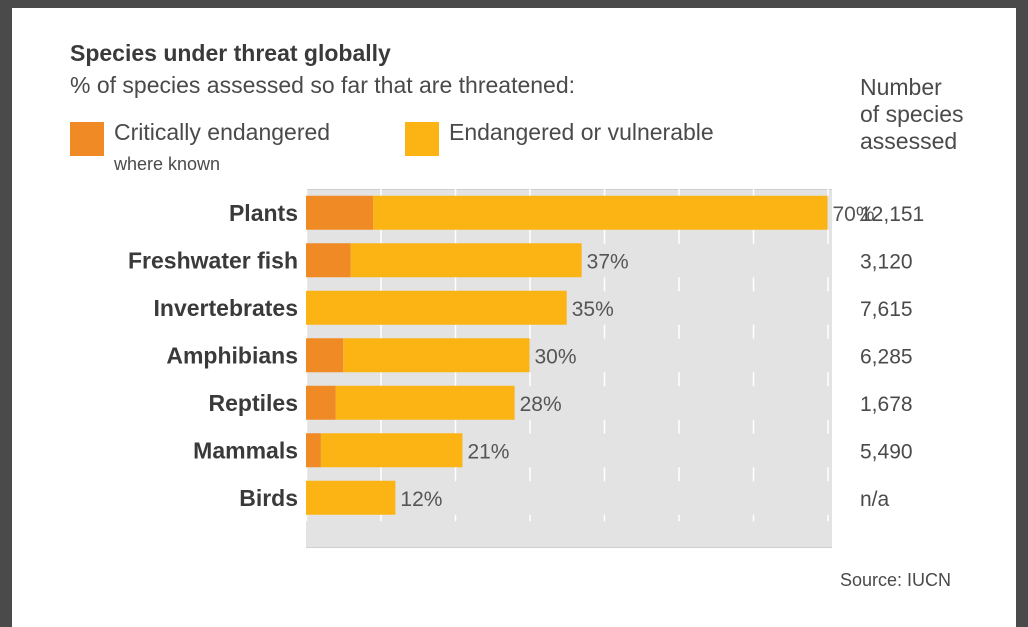 The width and height of the screenshot is (1028, 627). Describe the element at coordinates (886, 309) in the screenshot. I see `species-count: 7,615` at that location.